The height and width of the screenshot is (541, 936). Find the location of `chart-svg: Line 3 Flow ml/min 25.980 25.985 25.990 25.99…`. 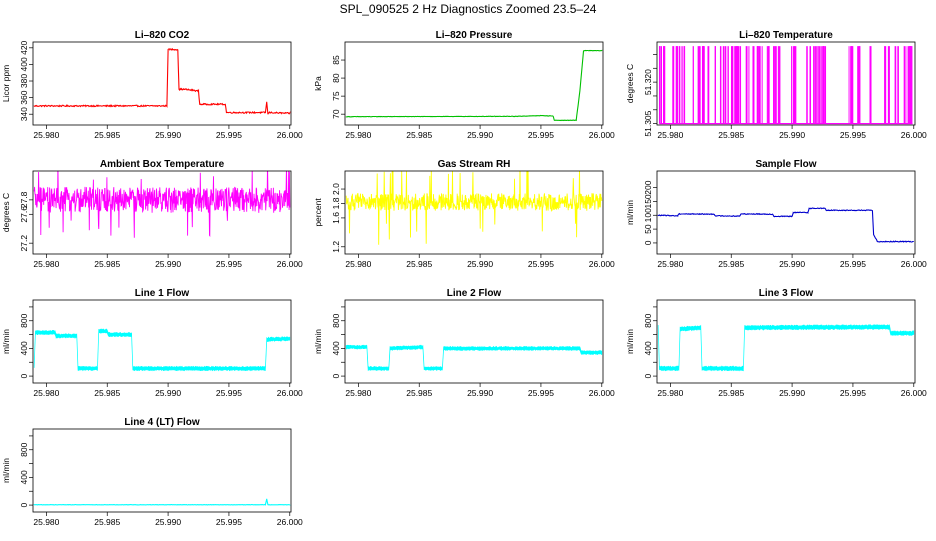

chart-svg: Line 3 Flow ml/min 25.980 25.985 25.990 25.99… is located at coordinates (776, 343).